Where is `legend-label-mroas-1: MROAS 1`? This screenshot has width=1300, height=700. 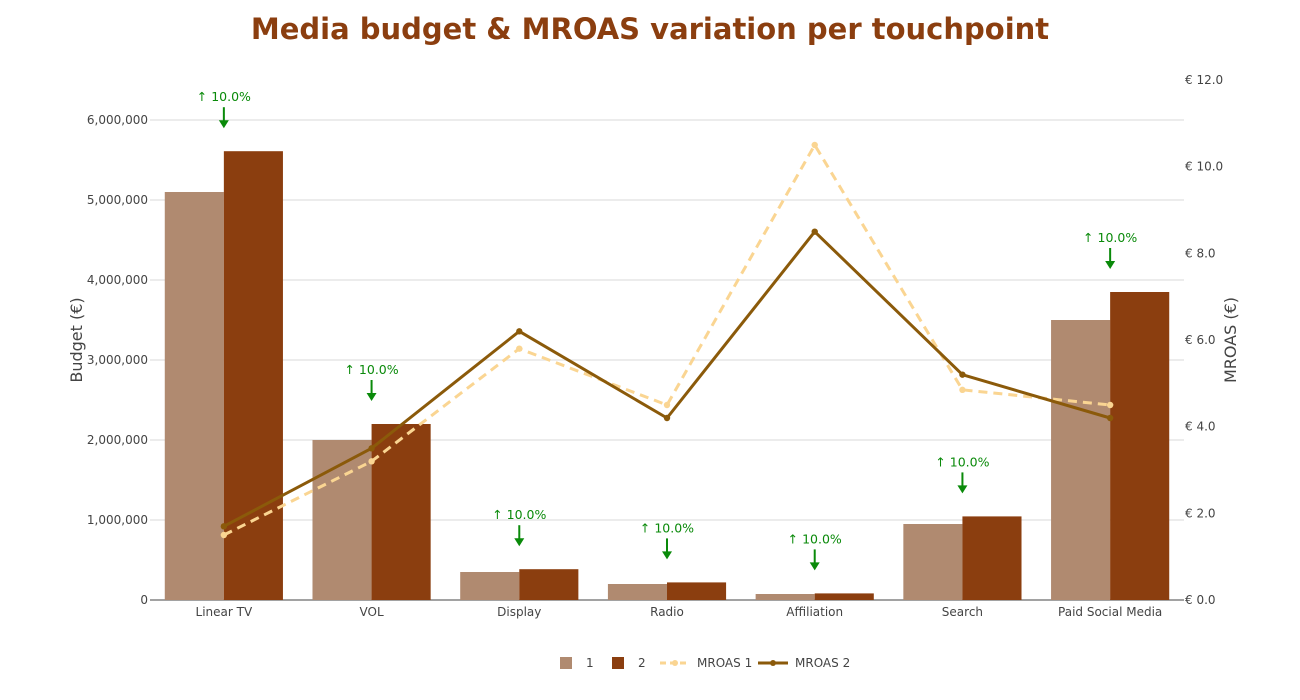
legend-label-mroas-1: MROAS 1 is located at coordinates (724, 663).